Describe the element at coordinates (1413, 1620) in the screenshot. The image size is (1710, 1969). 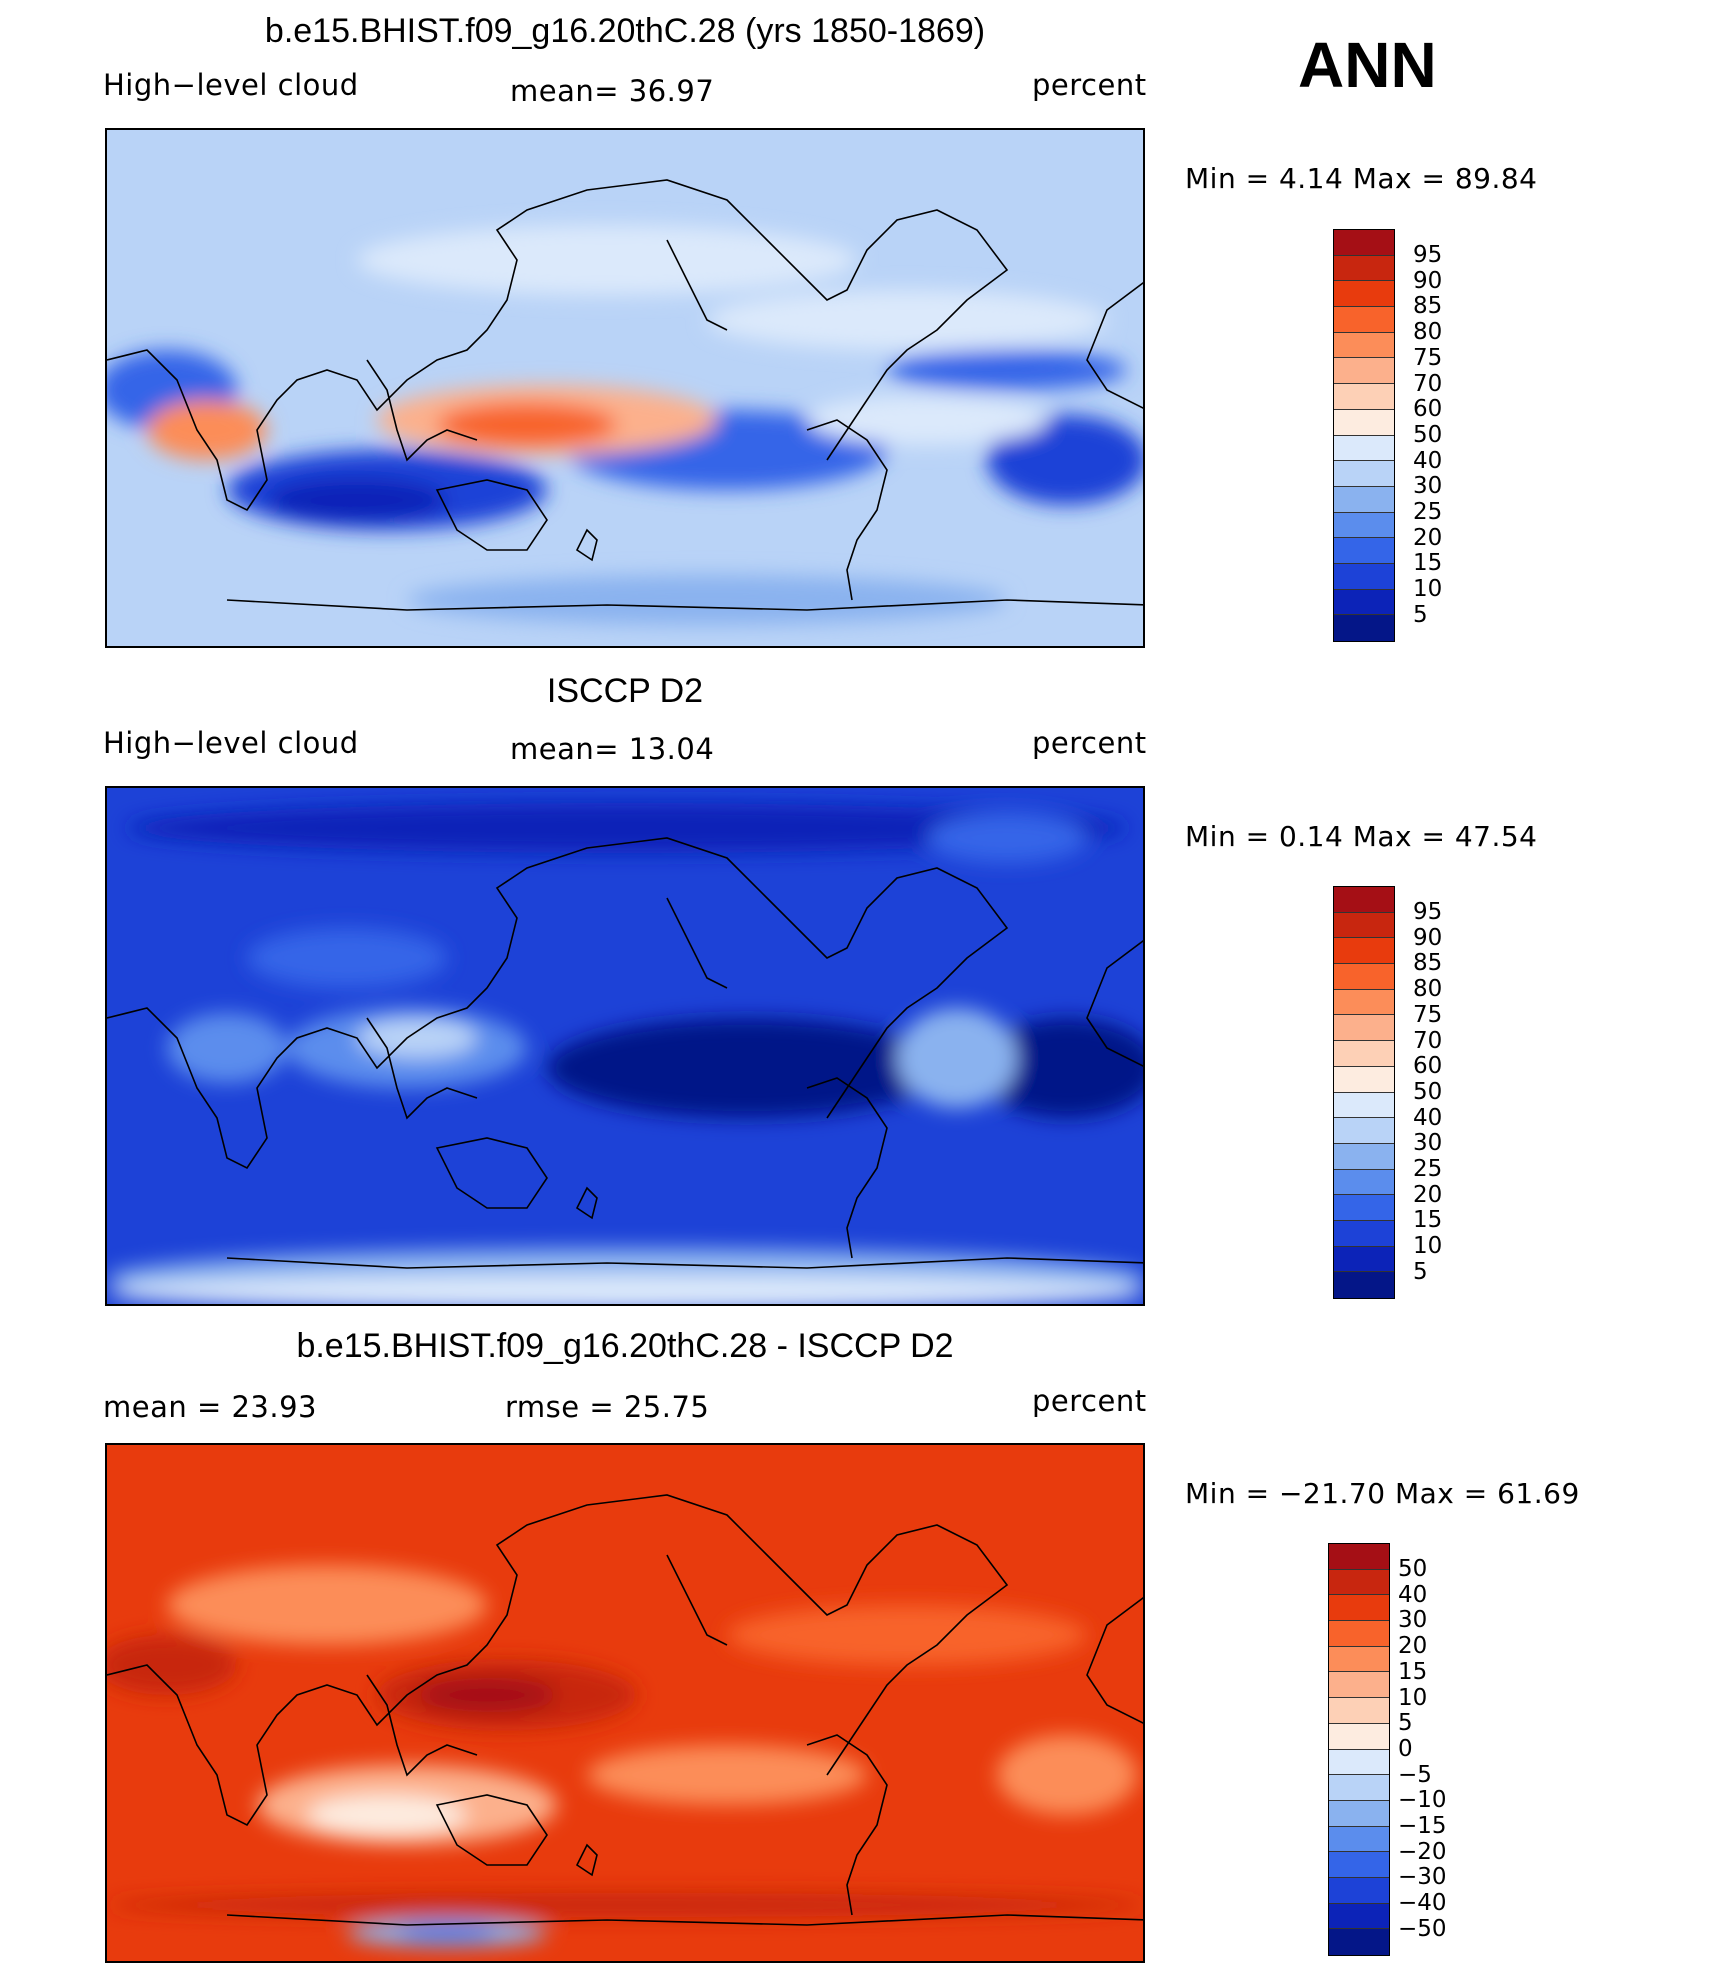
I see `colorbar-tick-label: 30` at that location.